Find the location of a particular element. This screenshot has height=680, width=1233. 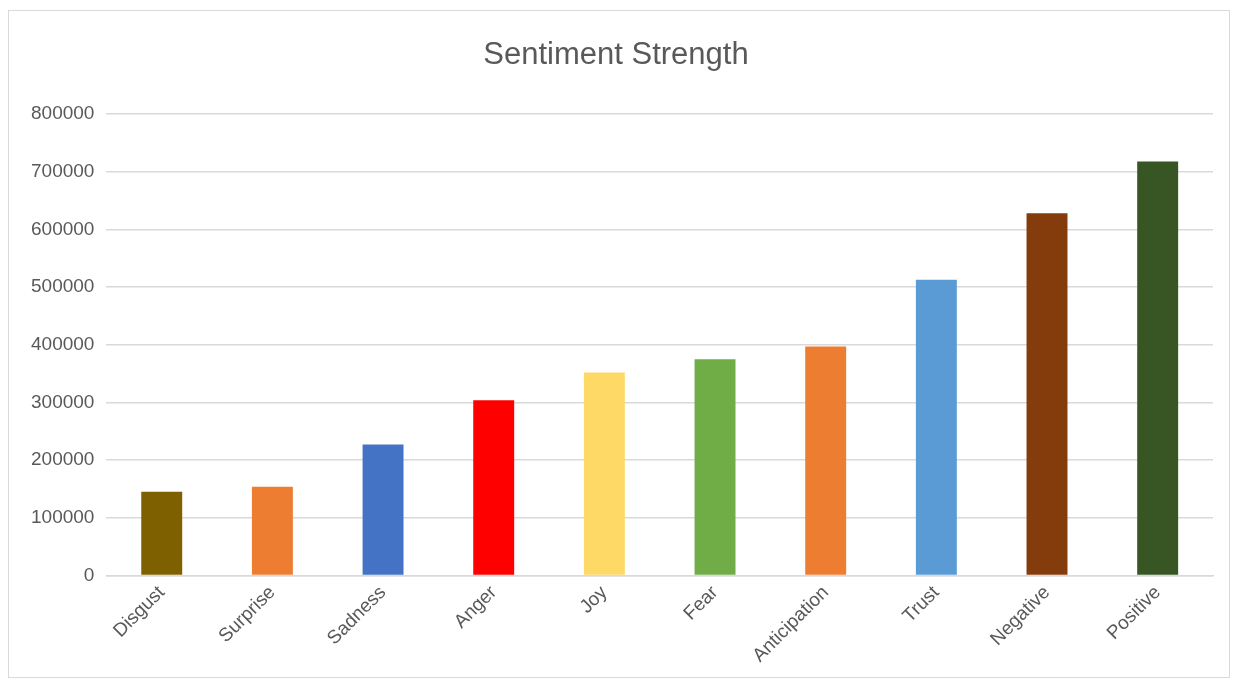

y-tick-label: 700000 is located at coordinates (63, 171).